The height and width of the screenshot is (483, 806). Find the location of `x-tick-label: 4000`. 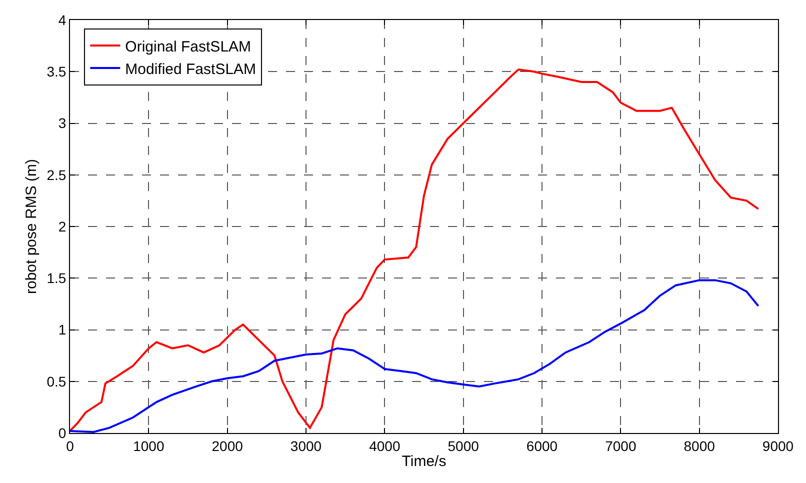

x-tick-label: 4000 is located at coordinates (384, 446).